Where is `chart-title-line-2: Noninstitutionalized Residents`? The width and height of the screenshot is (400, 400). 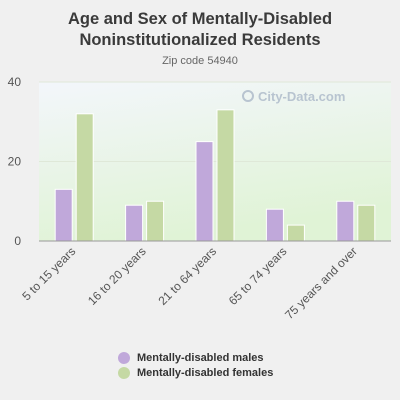 chart-title-line-2: Noninstitutionalized Residents is located at coordinates (200, 40).